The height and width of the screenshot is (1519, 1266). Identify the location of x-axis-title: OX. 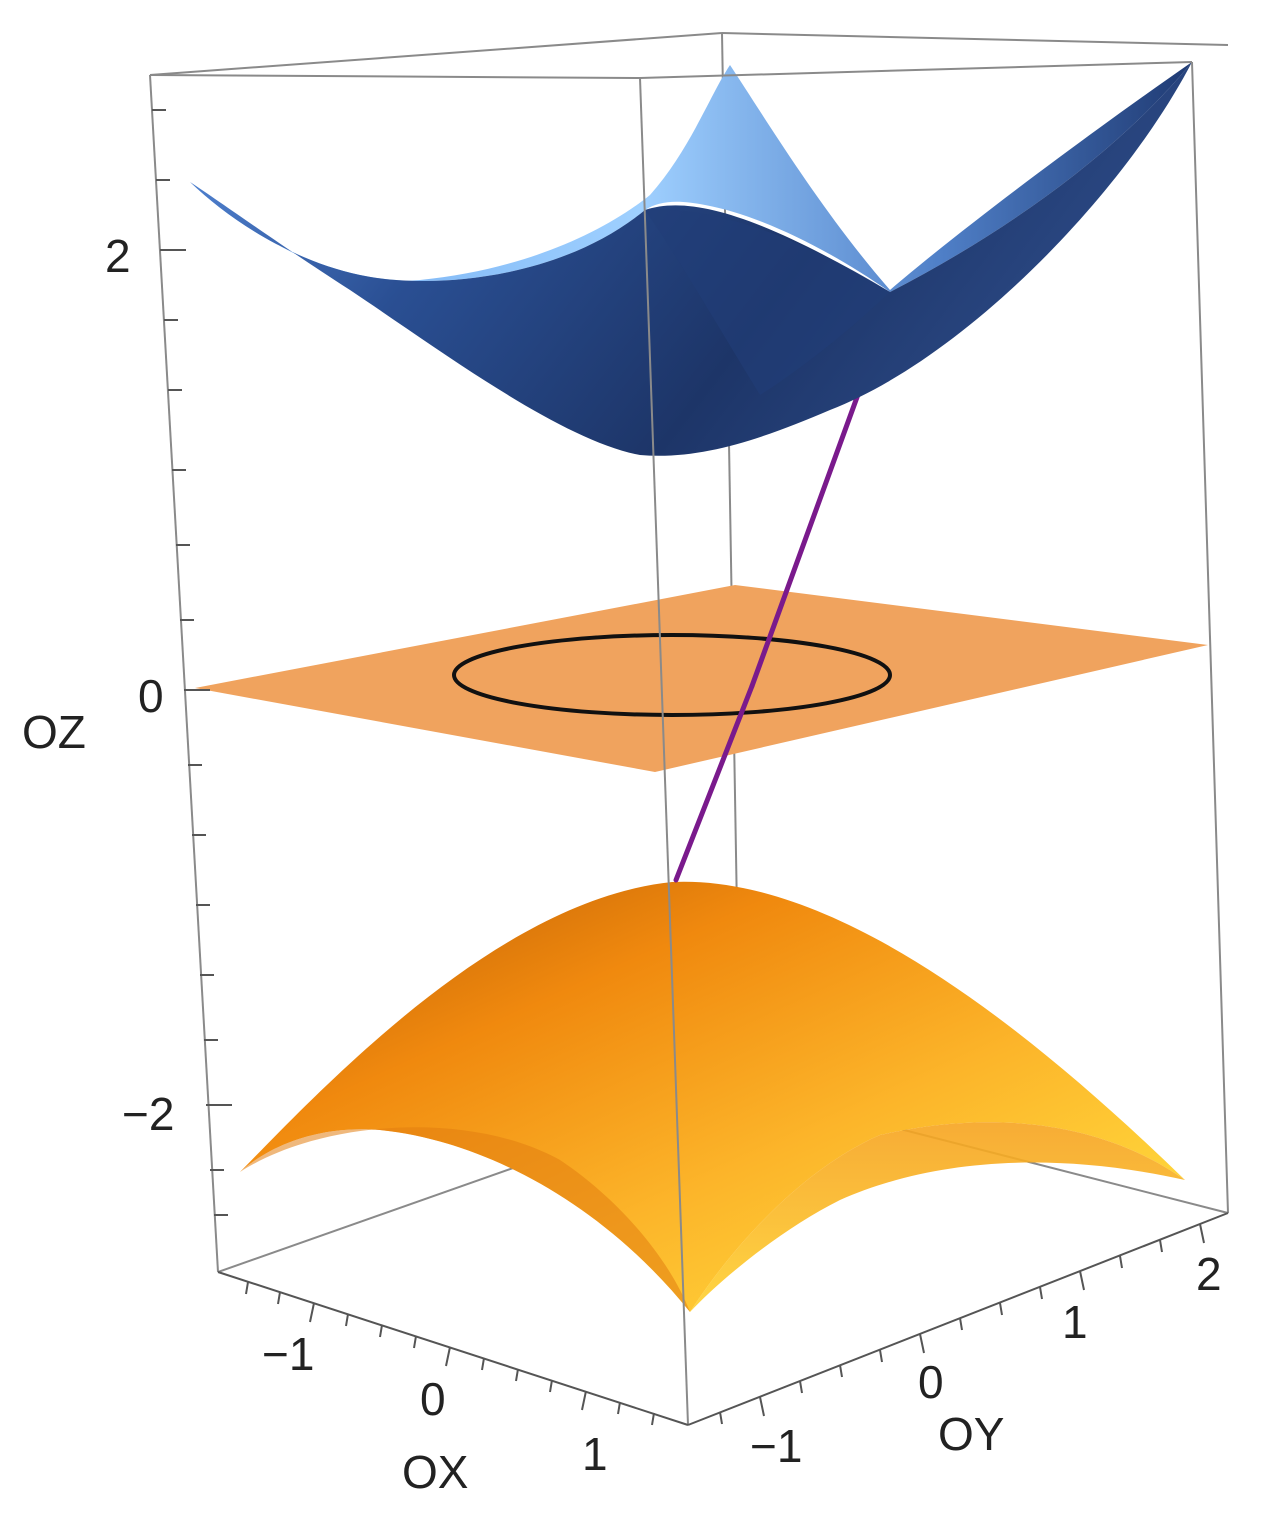
(435, 1472).